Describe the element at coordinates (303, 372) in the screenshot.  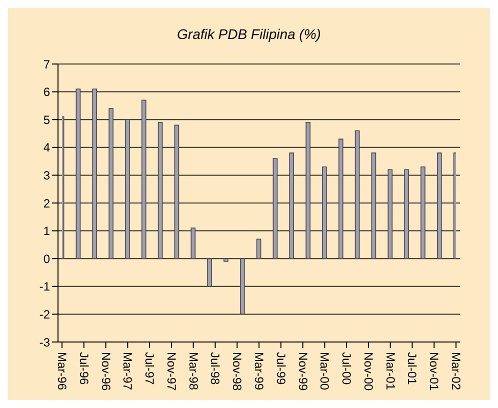
I see `x-tick-label: Nov-99` at that location.